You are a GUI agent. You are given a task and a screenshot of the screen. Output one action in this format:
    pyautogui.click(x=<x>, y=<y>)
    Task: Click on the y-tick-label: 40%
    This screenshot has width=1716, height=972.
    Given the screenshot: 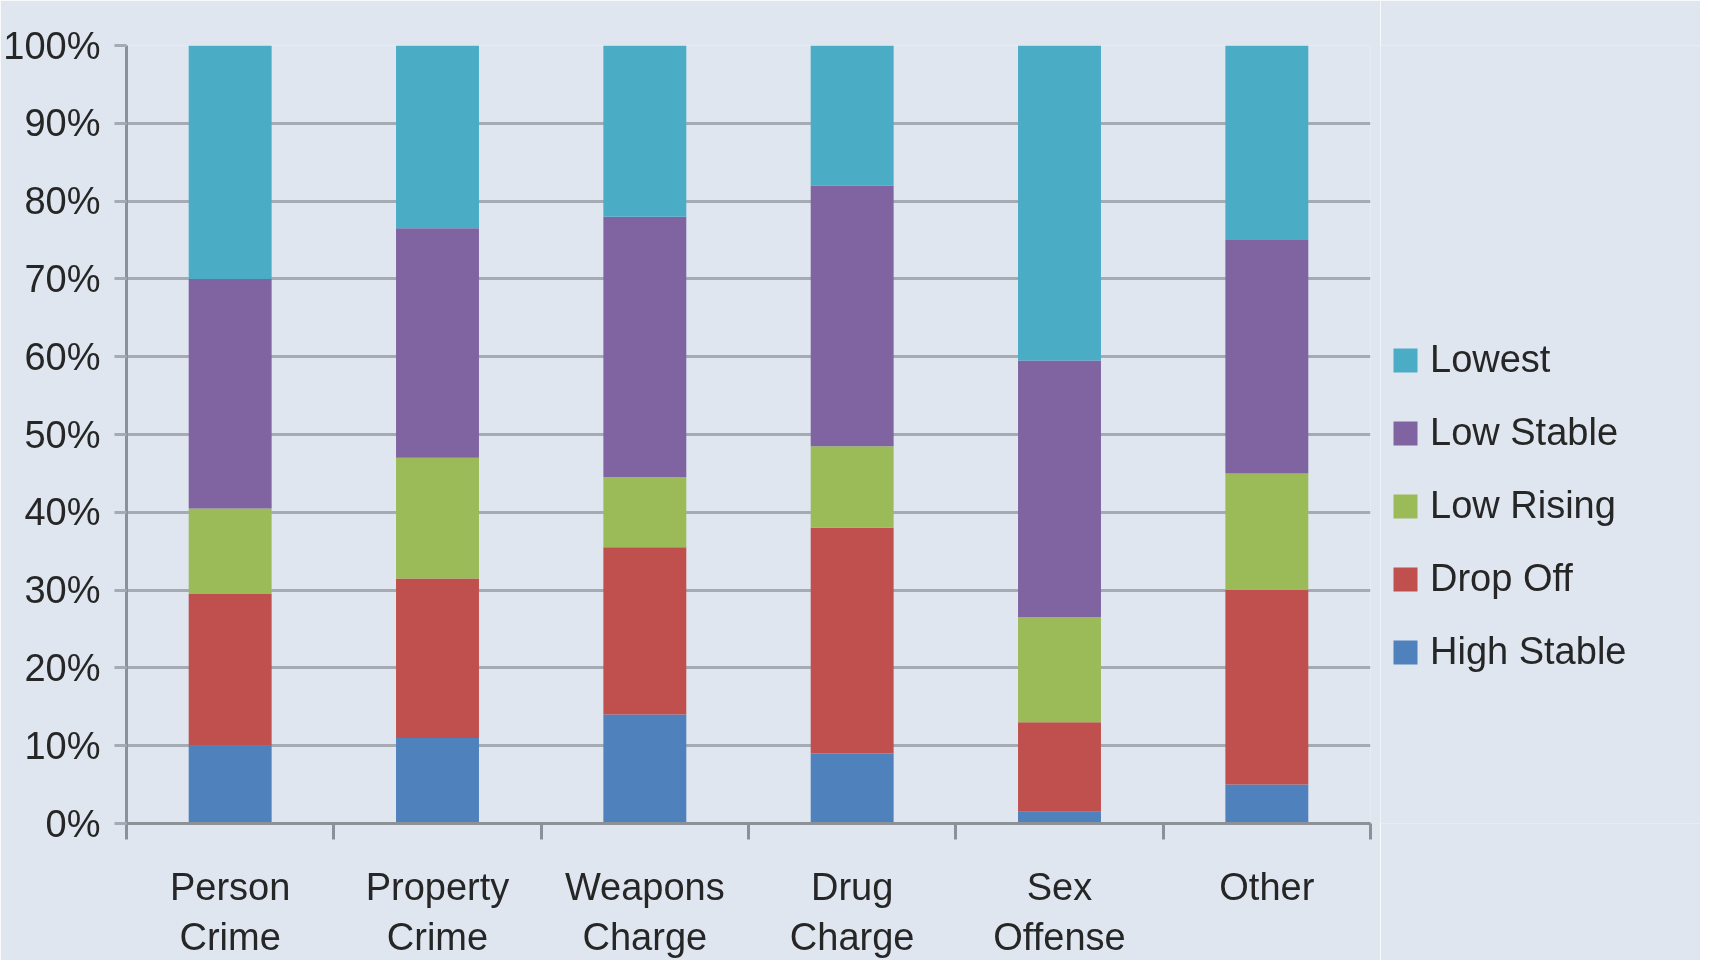 What is the action you would take?
    pyautogui.click(x=62, y=512)
    